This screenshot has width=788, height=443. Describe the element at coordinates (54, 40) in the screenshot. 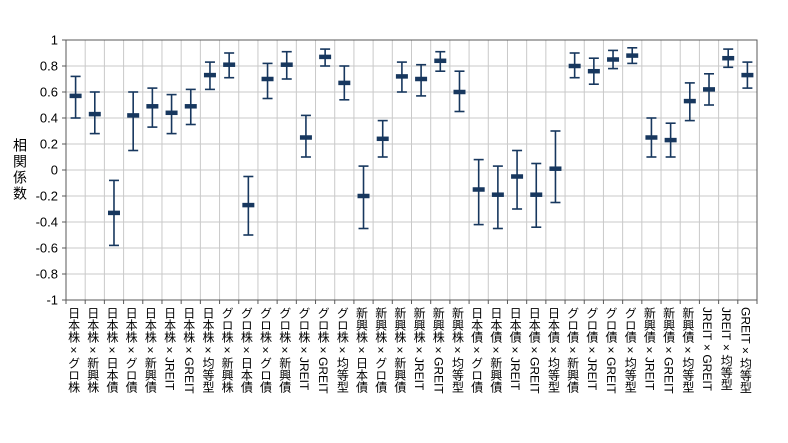

I see `y-tick-label: 1` at that location.